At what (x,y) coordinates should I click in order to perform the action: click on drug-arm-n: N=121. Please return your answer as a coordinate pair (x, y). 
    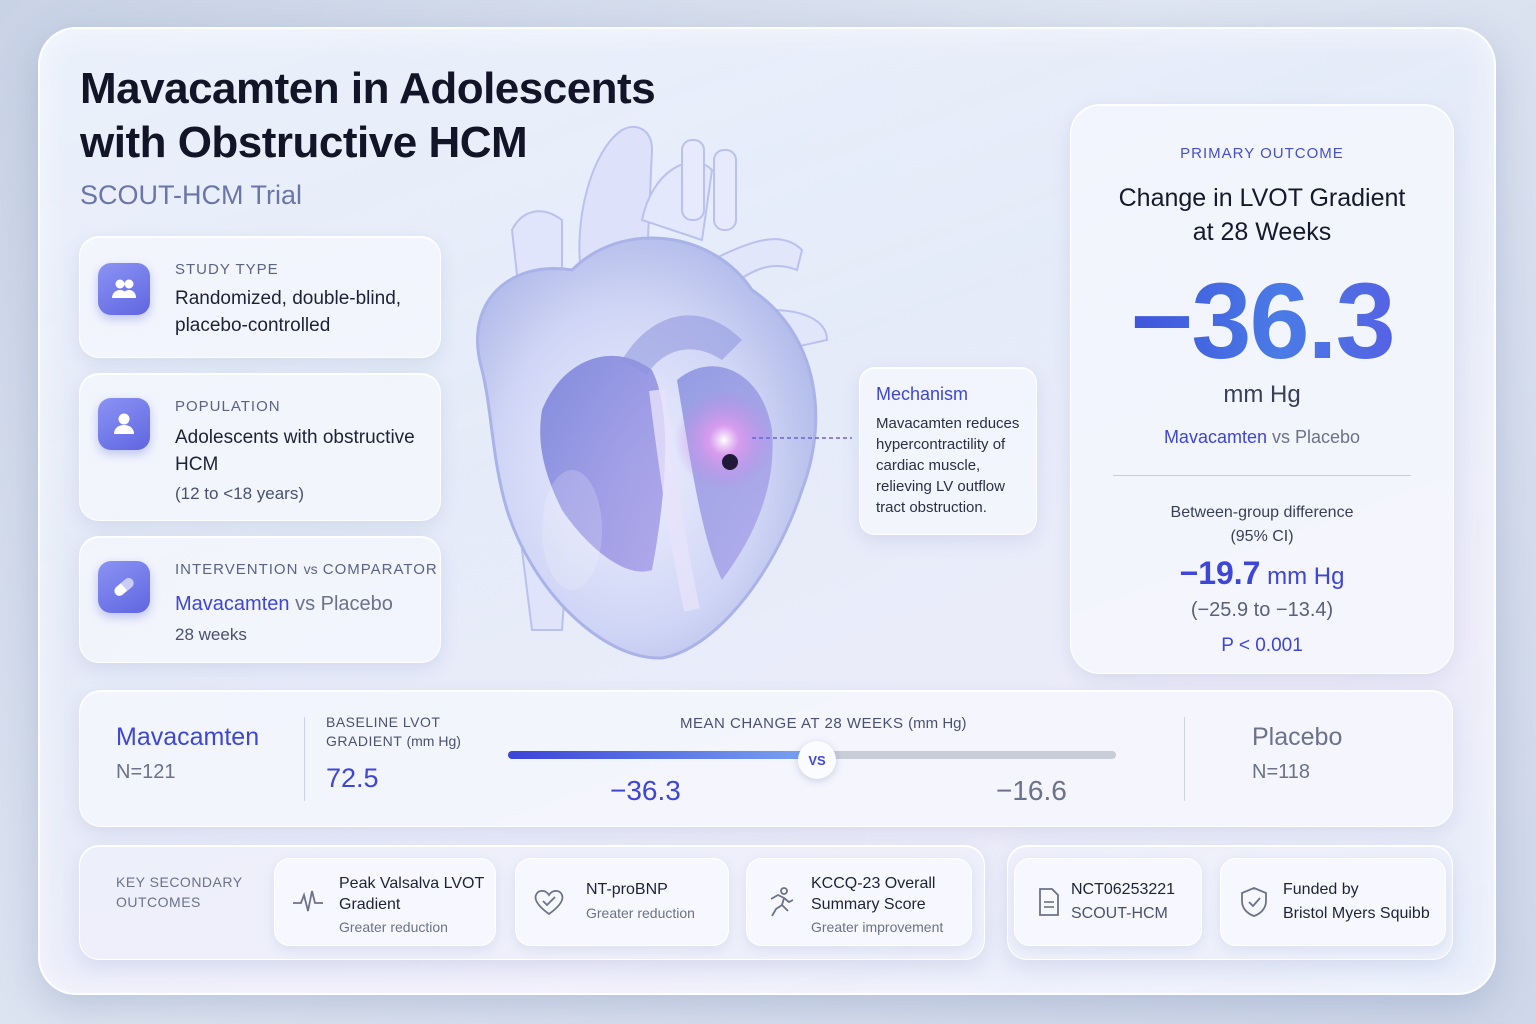
    Looking at the image, I should click on (146, 772).